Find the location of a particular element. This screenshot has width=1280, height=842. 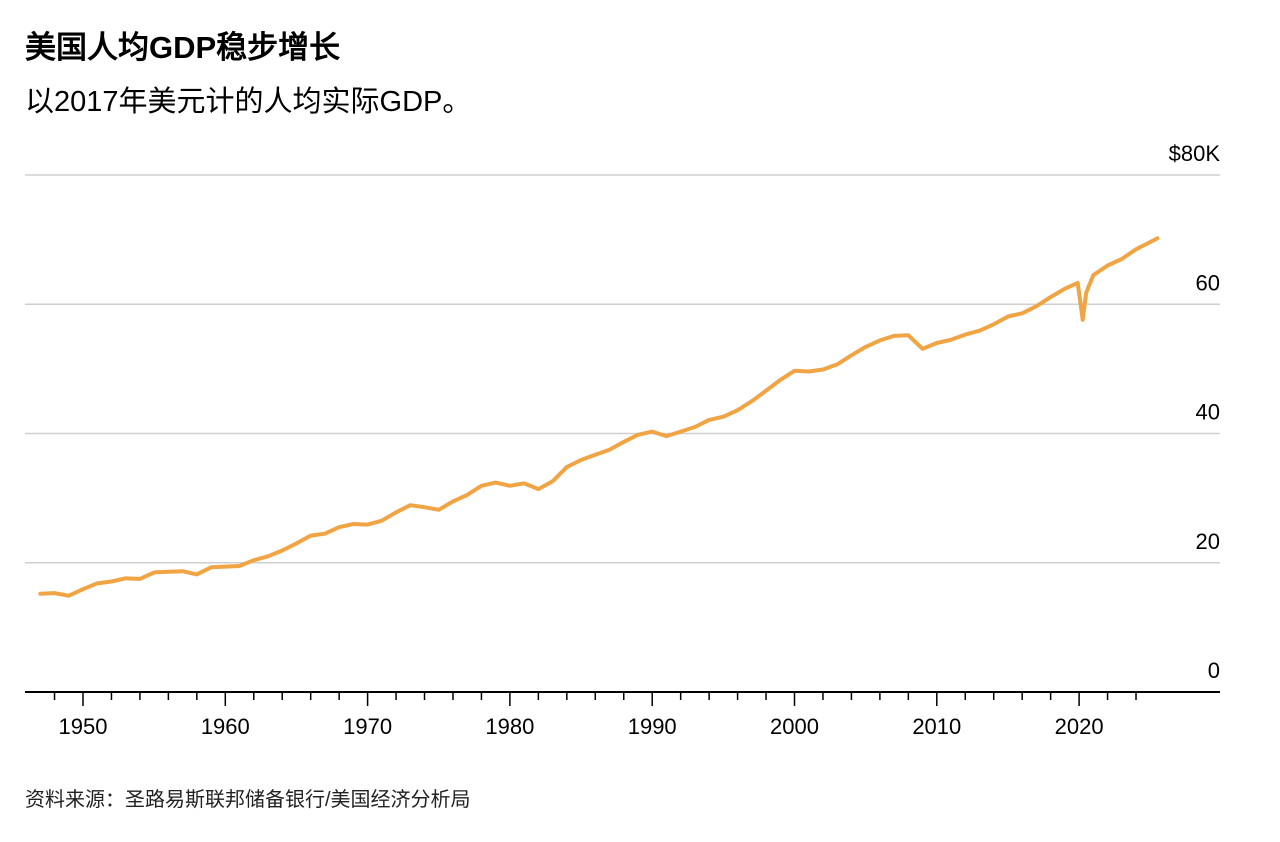

x-tick-label: 1980 is located at coordinates (509, 726).